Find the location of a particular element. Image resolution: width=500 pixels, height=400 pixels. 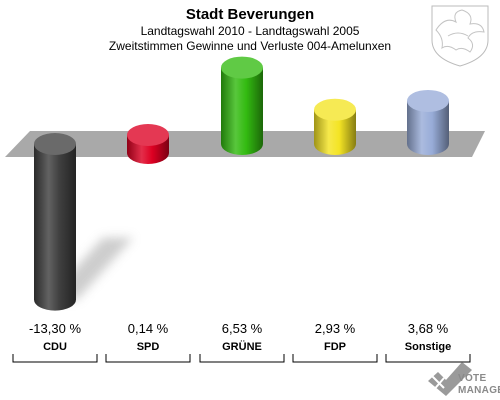

bar-body-fdp is located at coordinates (335, 132).